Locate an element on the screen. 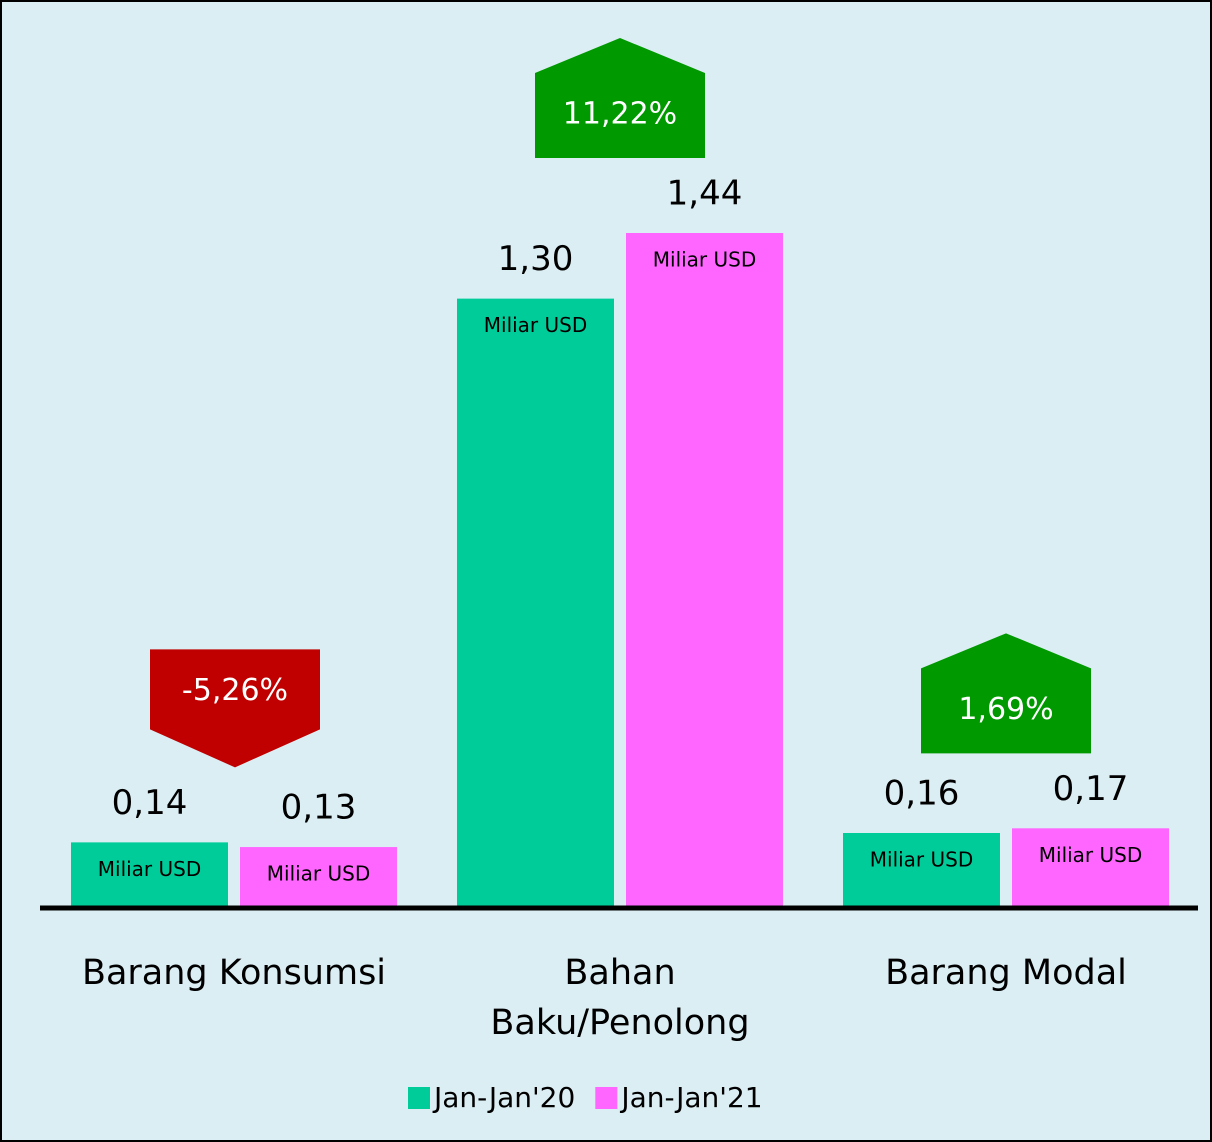 The width and height of the screenshot is (1212, 1142). change-label: -5,26% is located at coordinates (235, 690).